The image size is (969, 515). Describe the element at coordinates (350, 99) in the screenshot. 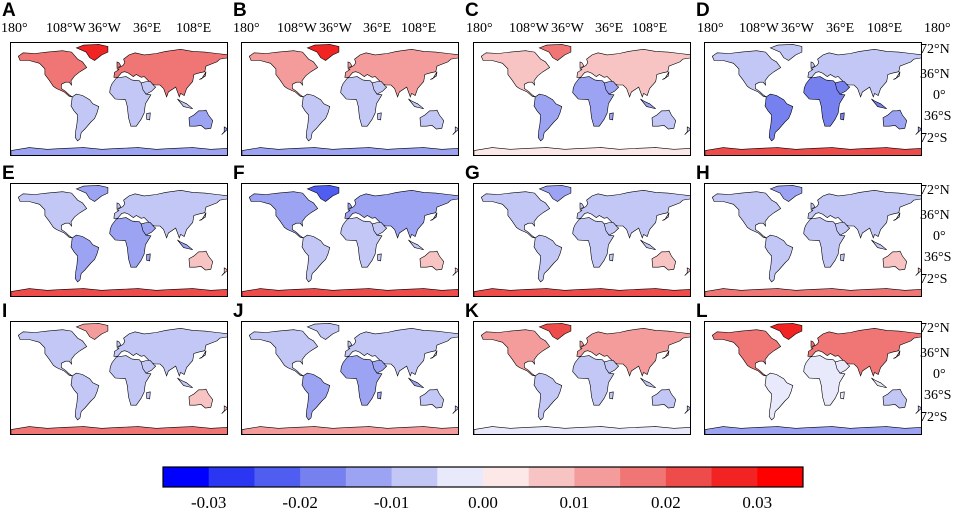

I see `map-panel-b` at that location.